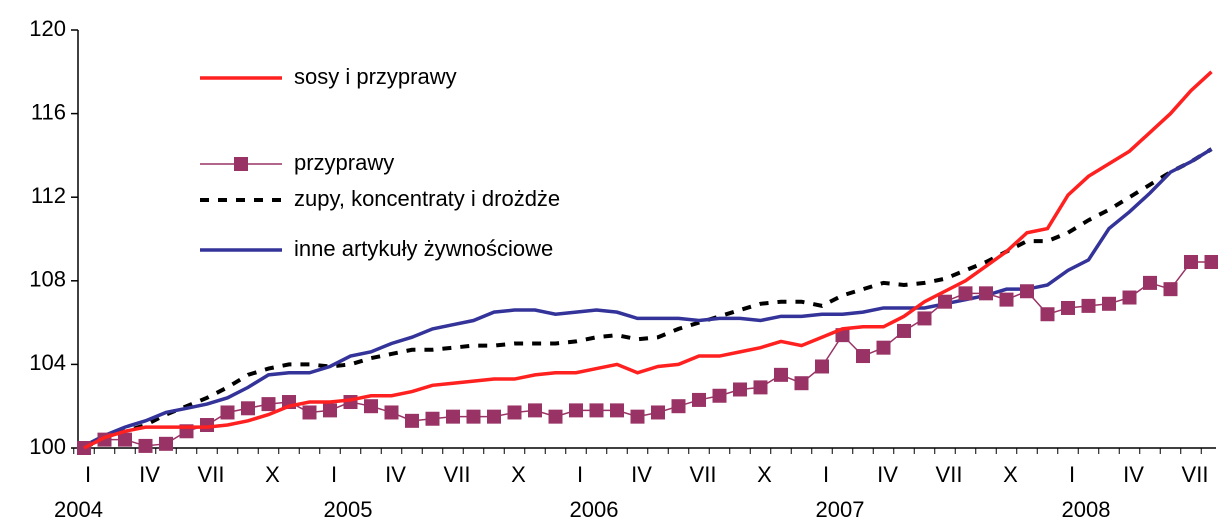 This screenshot has height=527, width=1218. Describe the element at coordinates (241, 164) in the screenshot. I see `legend-marker` at that location.